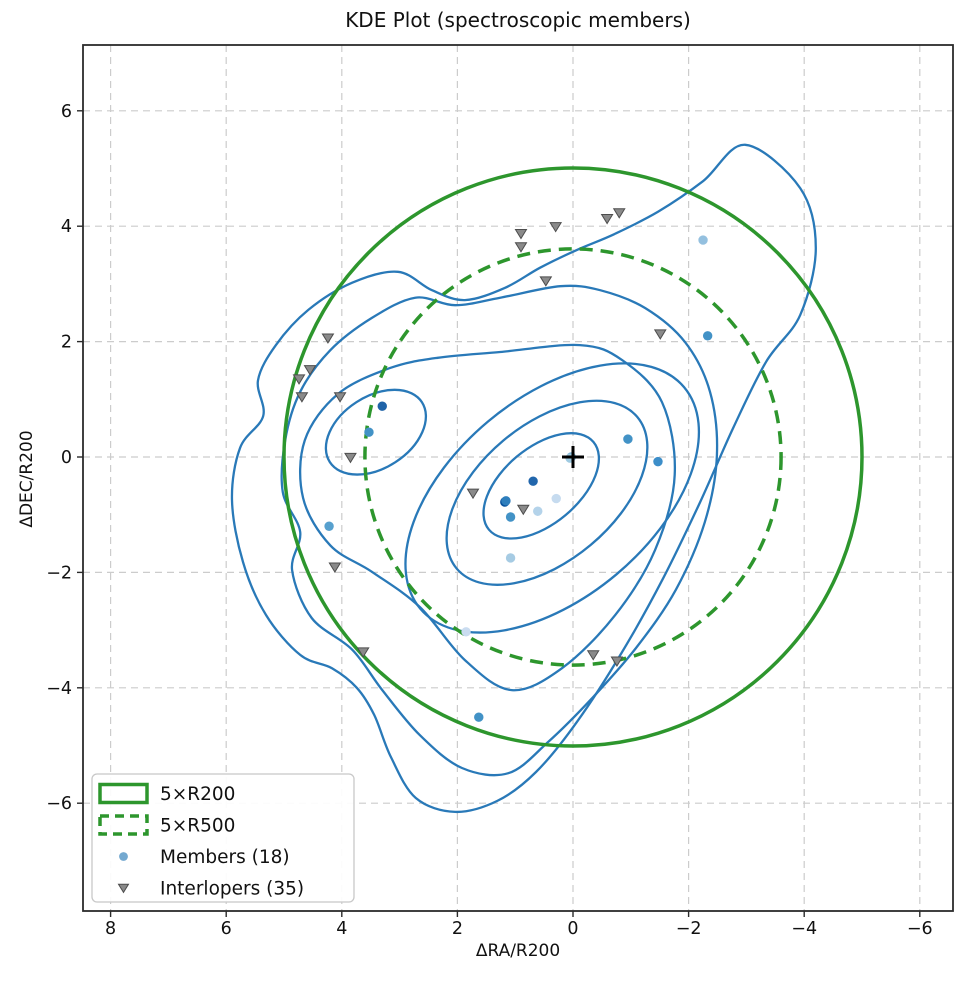 This screenshot has width=969, height=984. I want to click on y-axis-label: ΔDEC/R200, so click(27, 479).